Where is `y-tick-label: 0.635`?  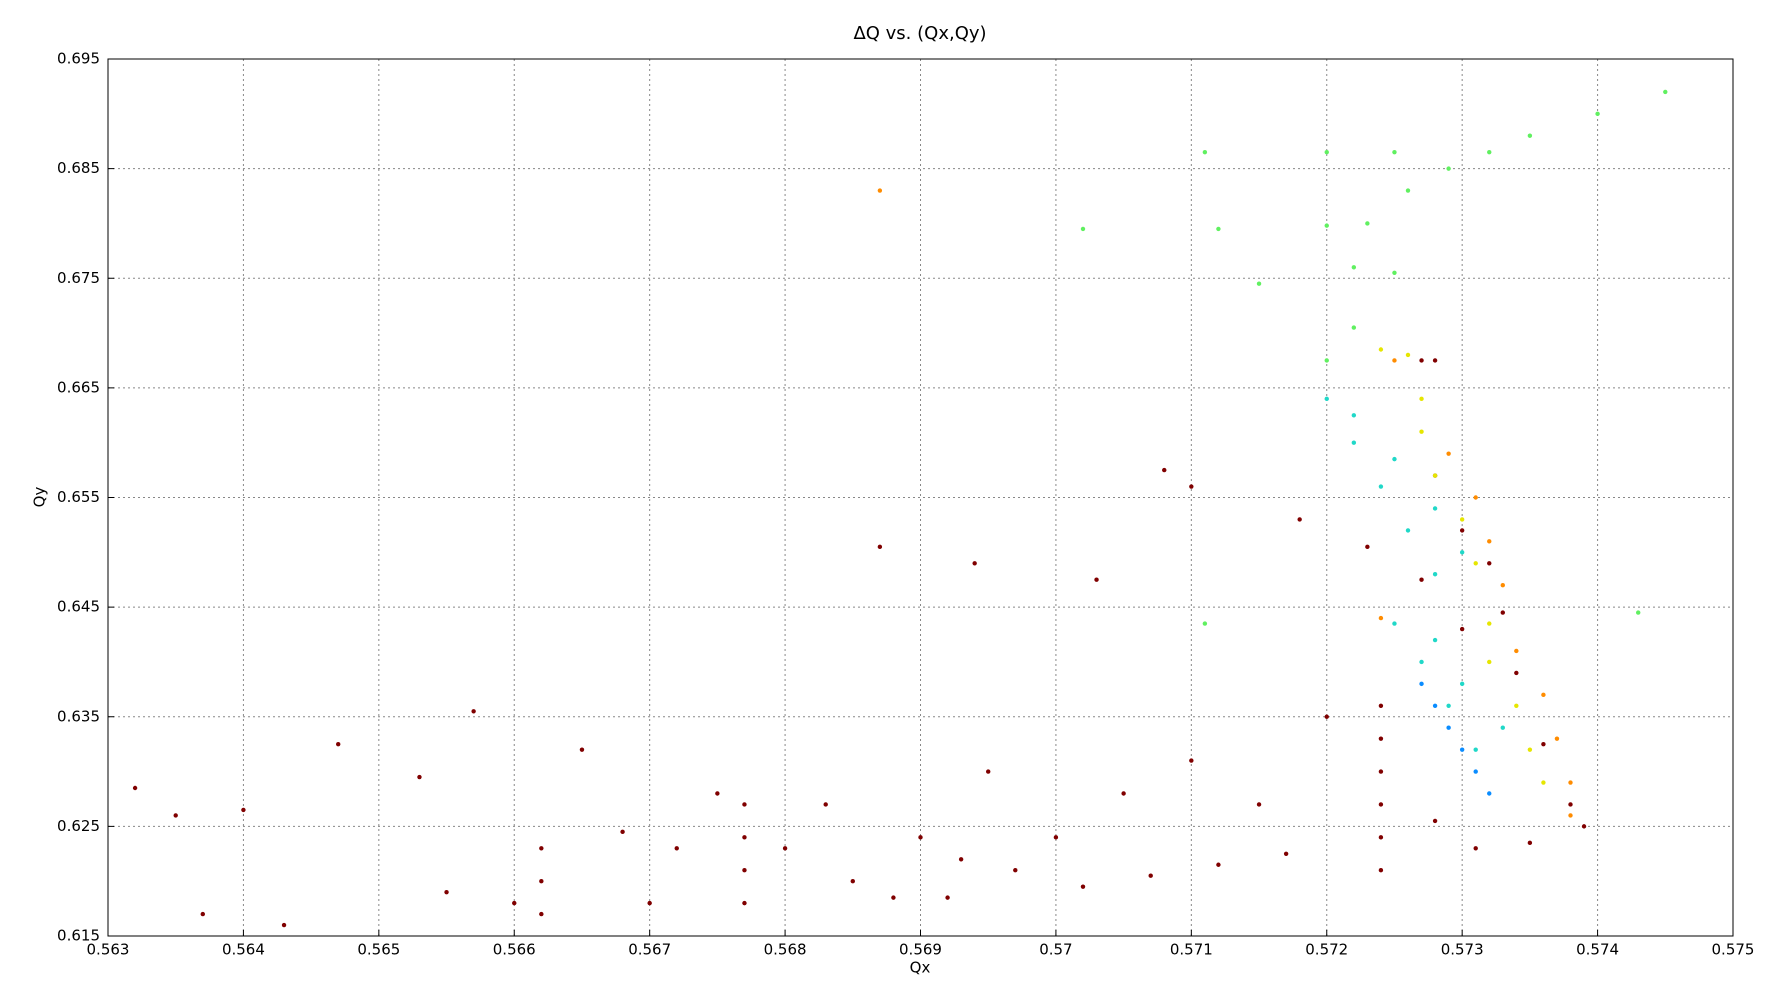 y-tick-label: 0.635 is located at coordinates (78, 716).